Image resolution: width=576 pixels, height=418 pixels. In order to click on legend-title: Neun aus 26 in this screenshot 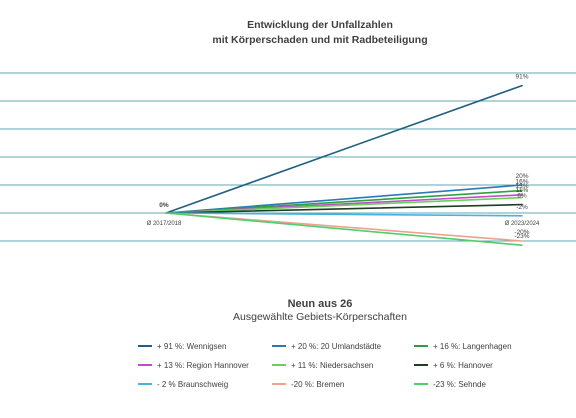, I will do `click(320, 304)`.